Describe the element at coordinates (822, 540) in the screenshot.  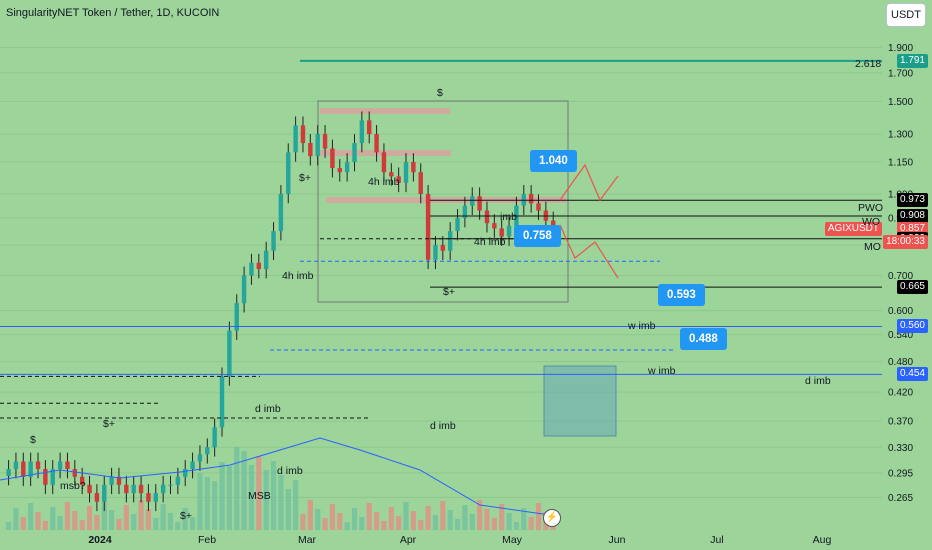
I see `x-tick-label: Aug` at that location.